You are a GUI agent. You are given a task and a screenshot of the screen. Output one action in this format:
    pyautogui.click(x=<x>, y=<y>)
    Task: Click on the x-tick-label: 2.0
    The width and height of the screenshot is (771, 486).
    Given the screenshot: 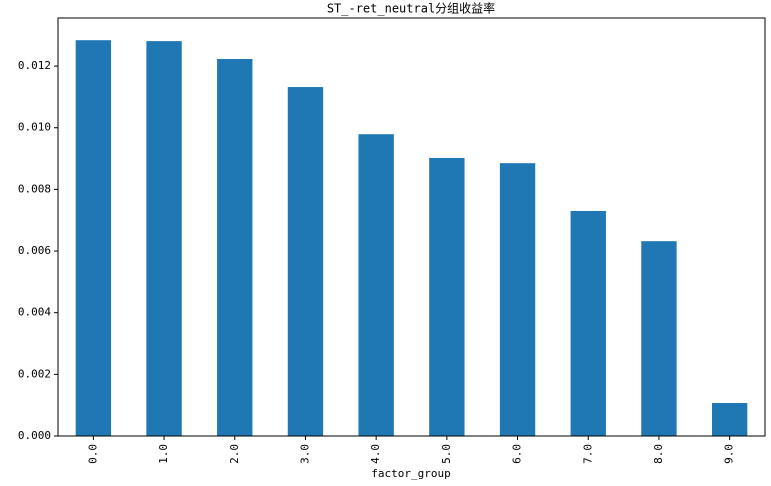 What is the action you would take?
    pyautogui.click(x=234, y=454)
    